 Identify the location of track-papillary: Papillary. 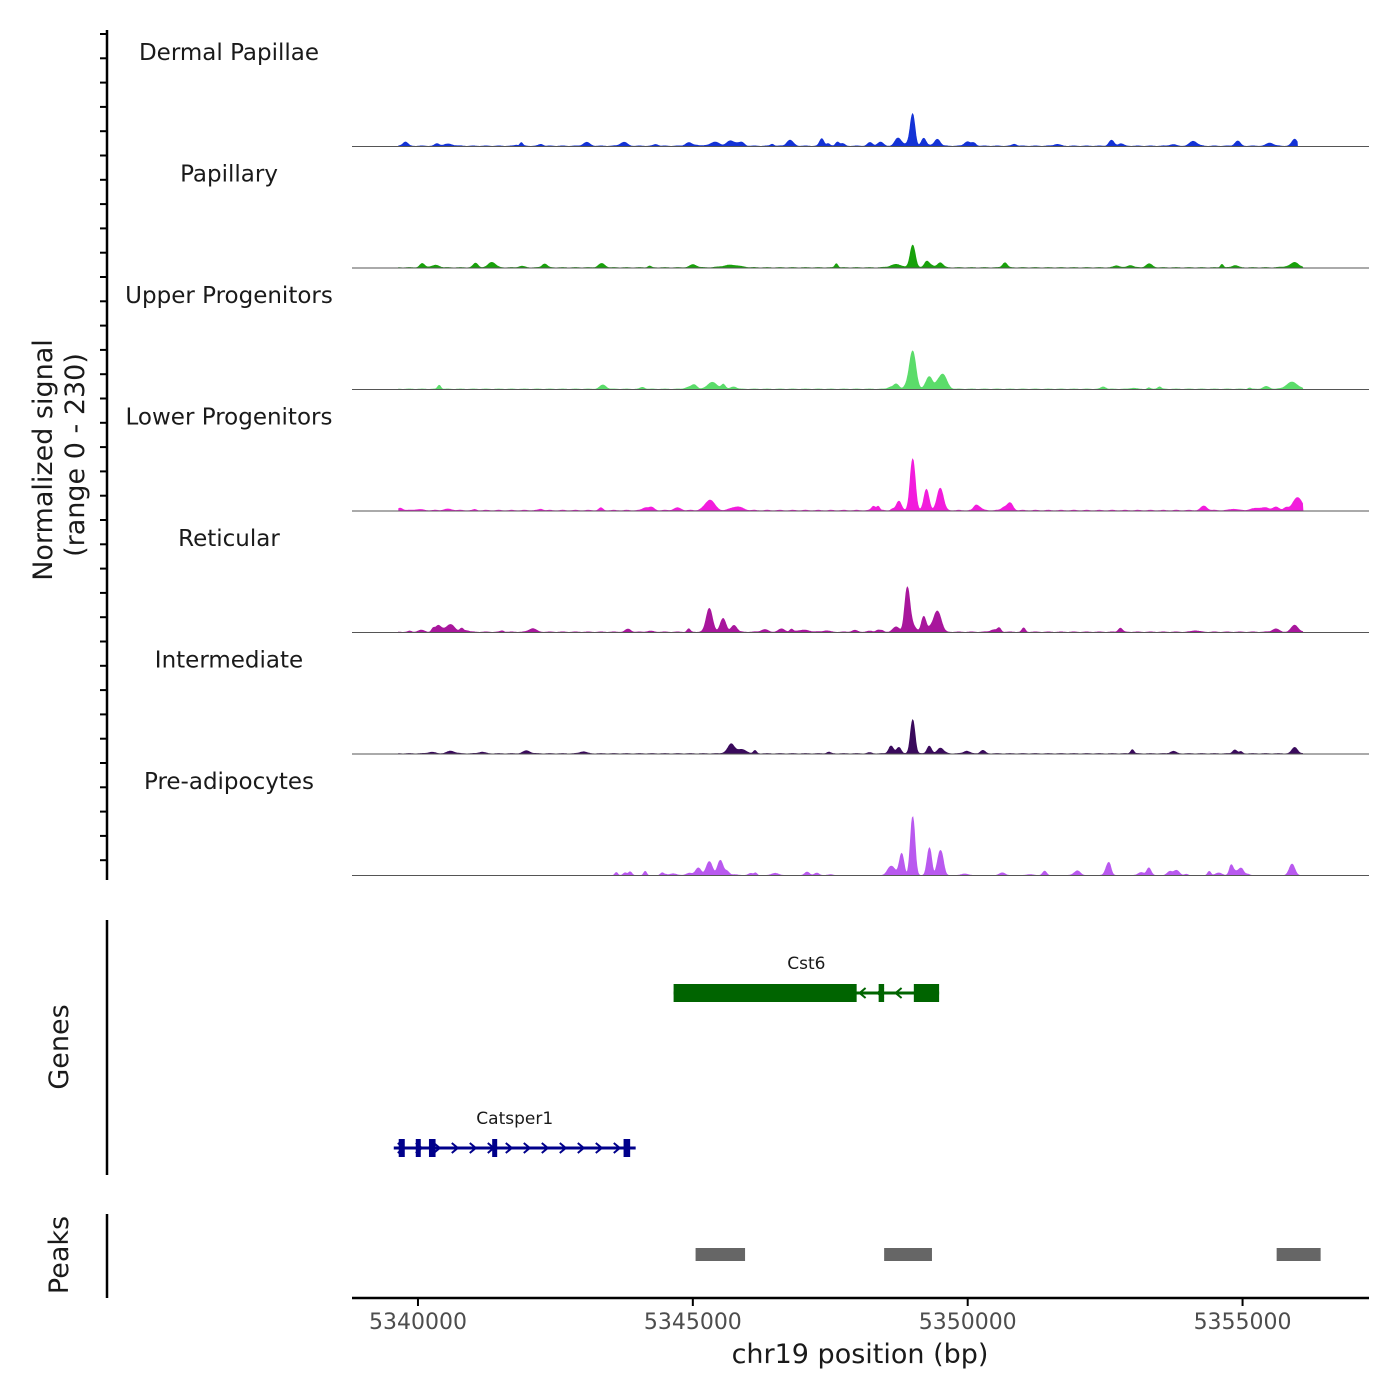
(774, 215).